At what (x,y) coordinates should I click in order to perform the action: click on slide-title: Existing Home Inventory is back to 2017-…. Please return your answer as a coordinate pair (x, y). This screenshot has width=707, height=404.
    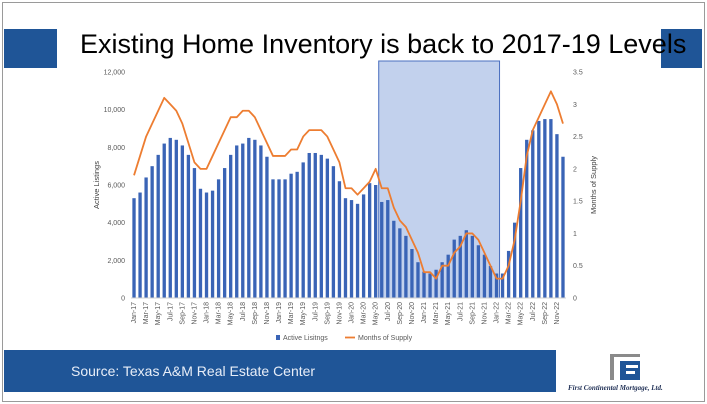
    Looking at the image, I should click on (383, 44).